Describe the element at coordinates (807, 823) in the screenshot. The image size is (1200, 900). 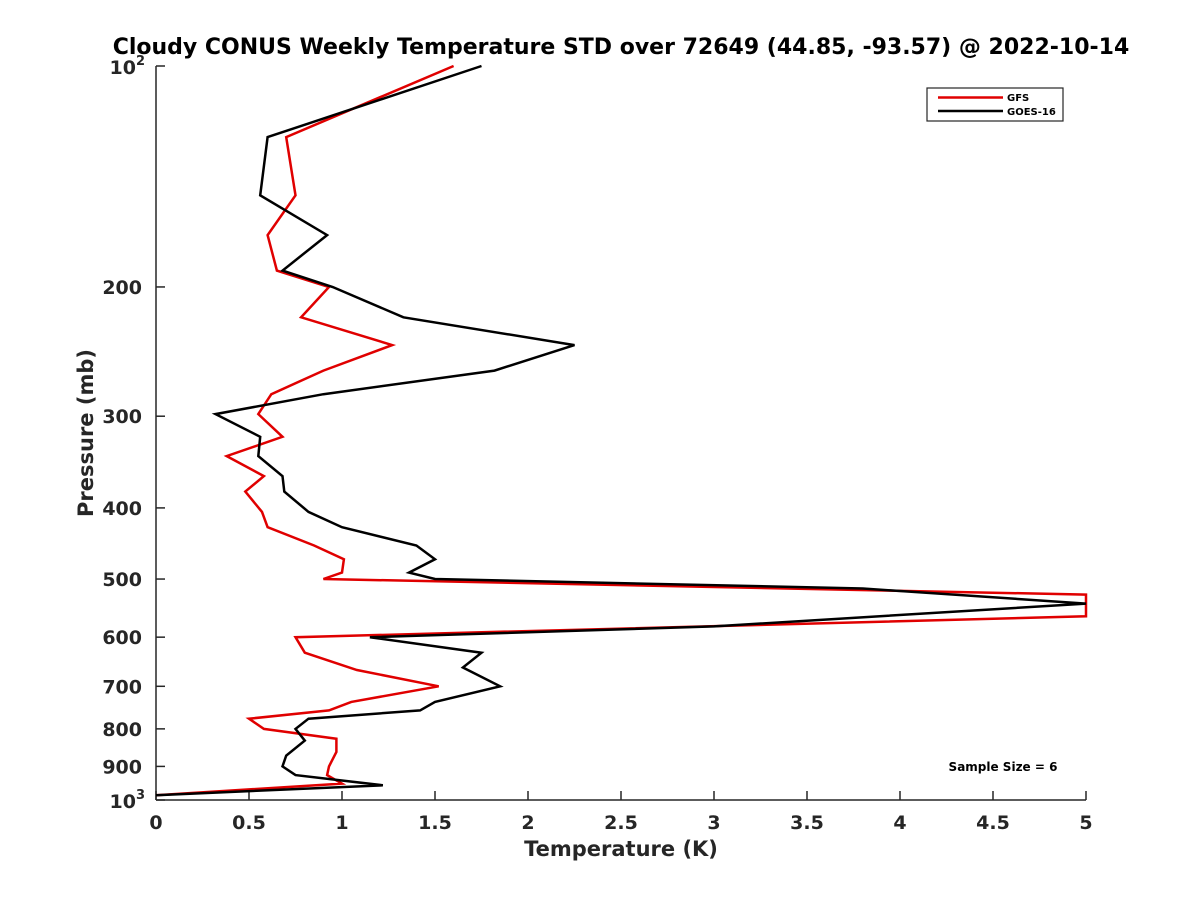
I see `x-tick-label: 3.5` at that location.